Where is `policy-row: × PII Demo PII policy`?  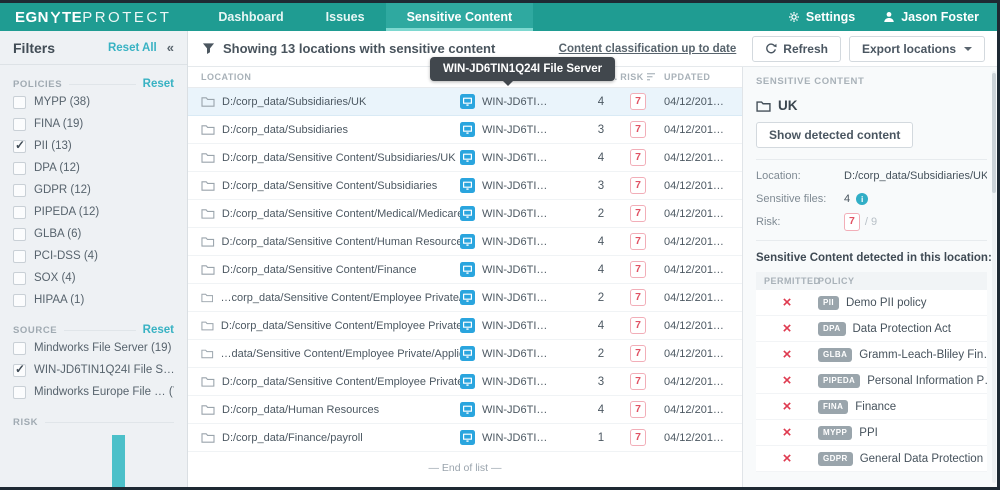 policy-row: × PII Demo PII policy is located at coordinates (871, 303).